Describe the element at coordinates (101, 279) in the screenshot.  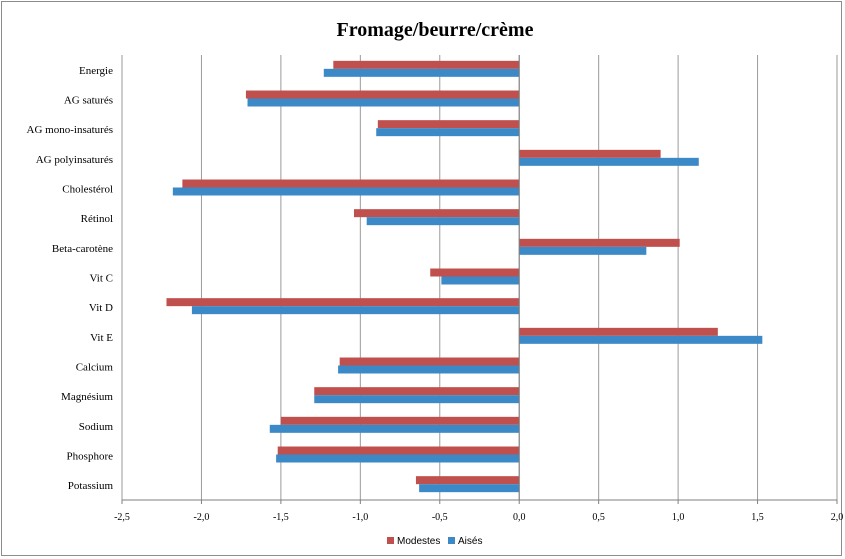
I see `category-label: Vit C` at that location.